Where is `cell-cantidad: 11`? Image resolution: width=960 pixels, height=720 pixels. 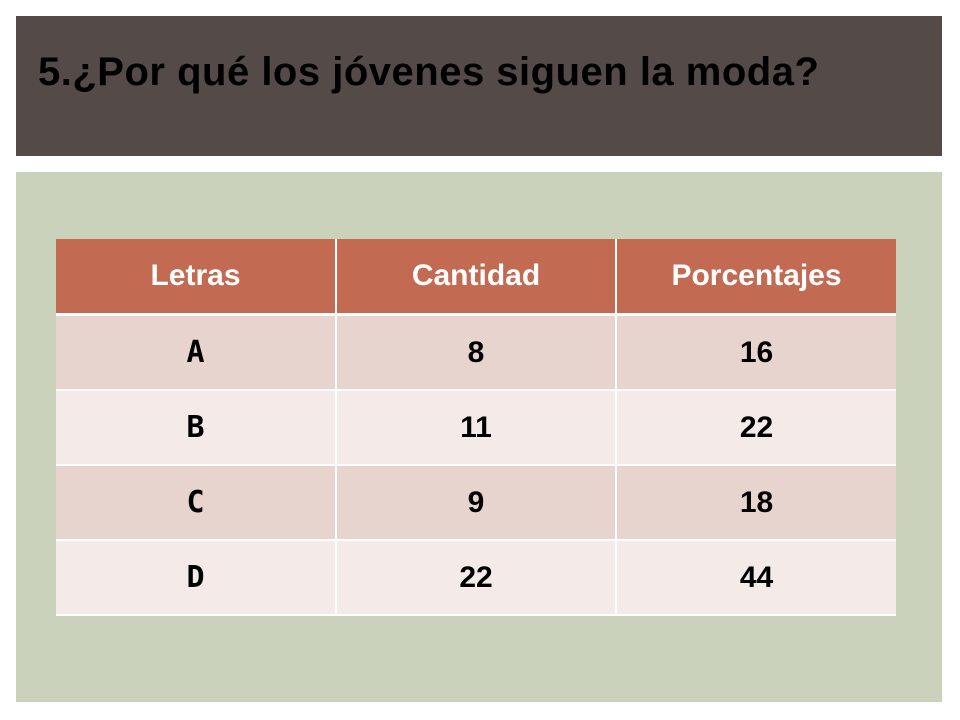
cell-cantidad: 11 is located at coordinates (476, 428).